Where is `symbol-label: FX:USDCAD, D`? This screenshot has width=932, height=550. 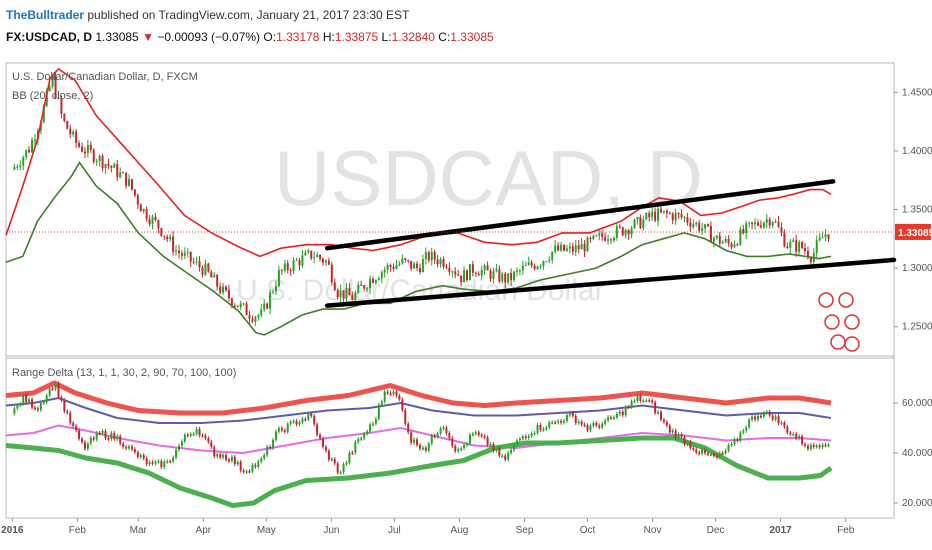 symbol-label: FX:USDCAD, D is located at coordinates (49, 37).